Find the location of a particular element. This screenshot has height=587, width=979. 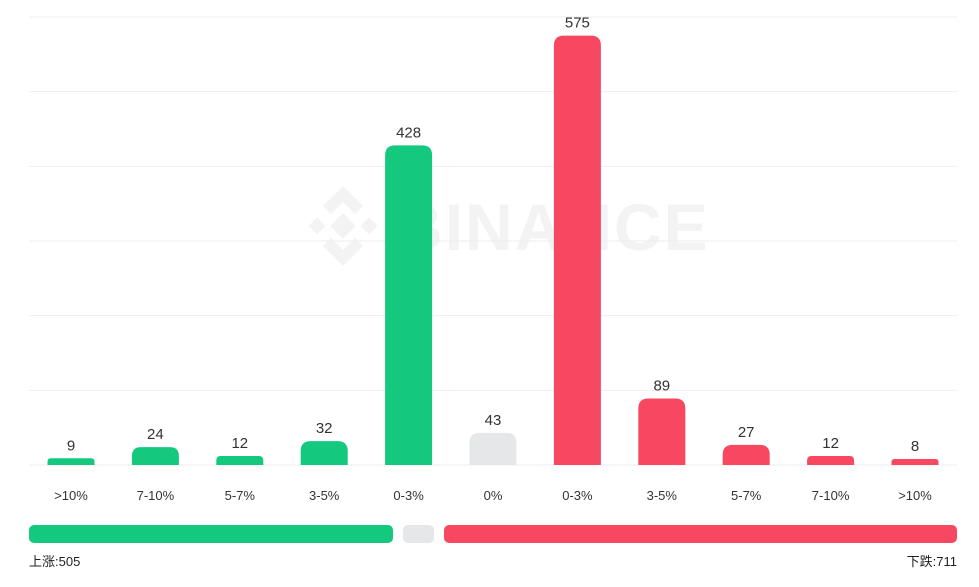

watermark-text: BINANCE is located at coordinates (552, 227).